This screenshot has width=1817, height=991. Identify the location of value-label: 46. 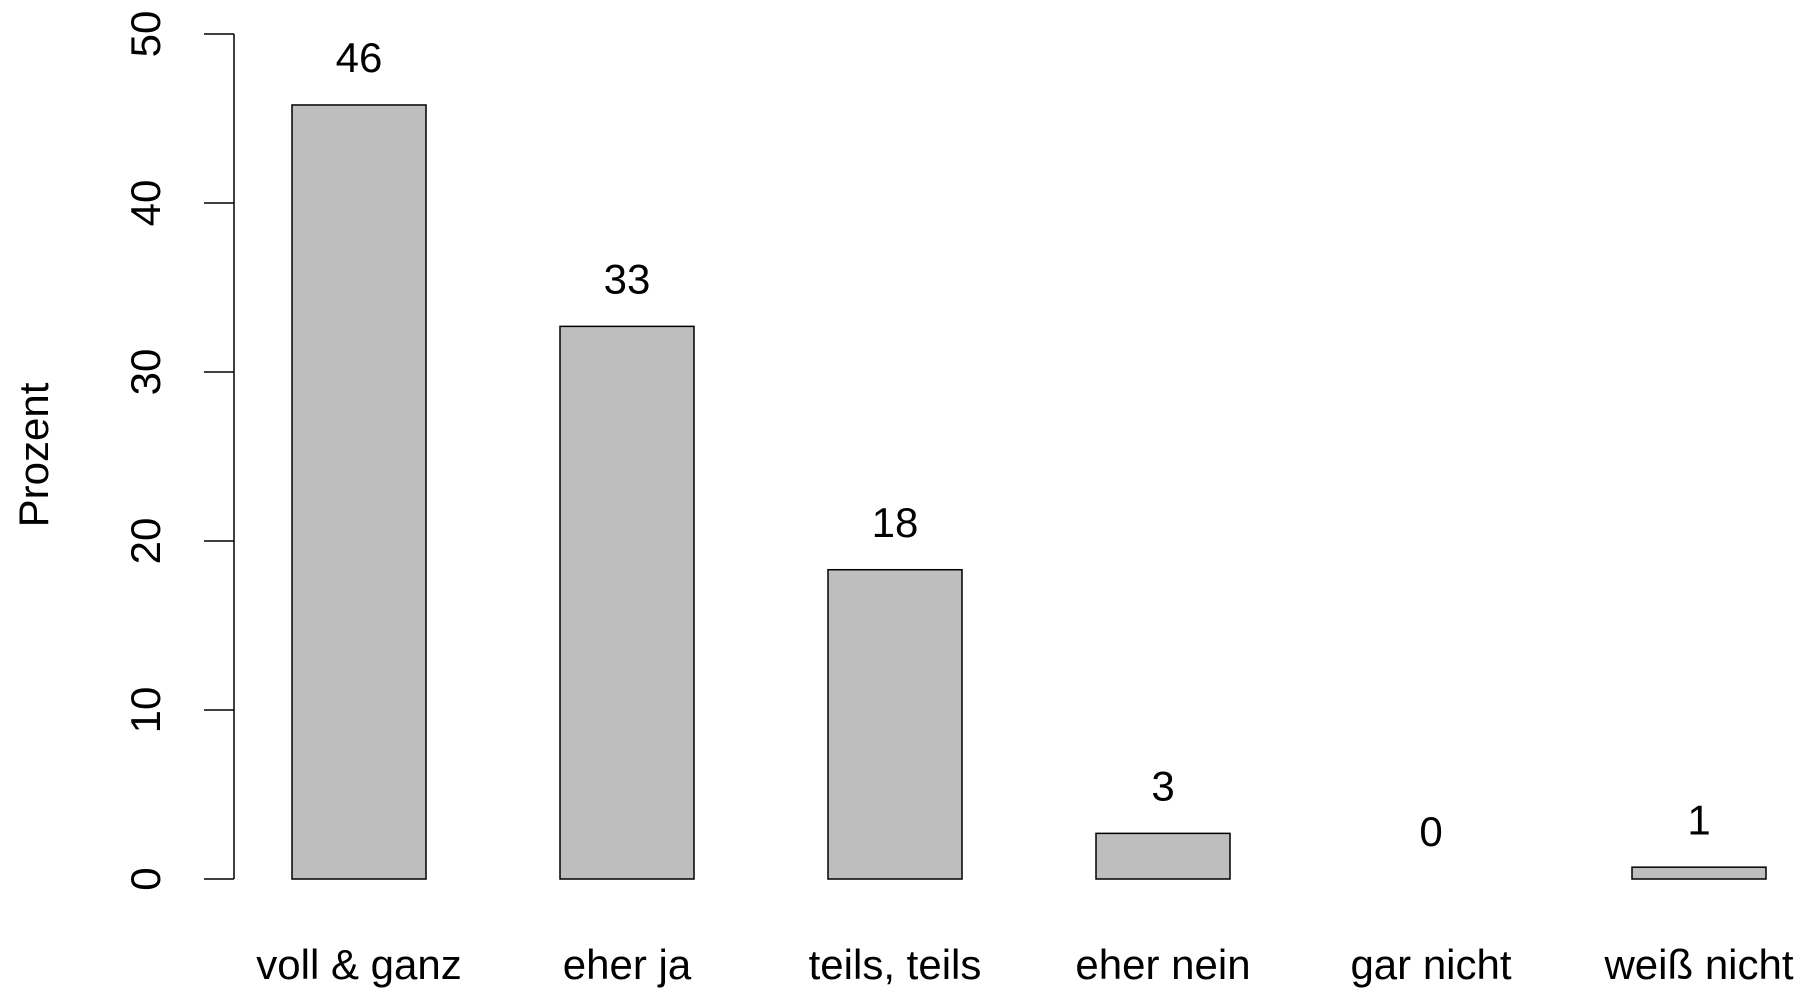
(359, 57).